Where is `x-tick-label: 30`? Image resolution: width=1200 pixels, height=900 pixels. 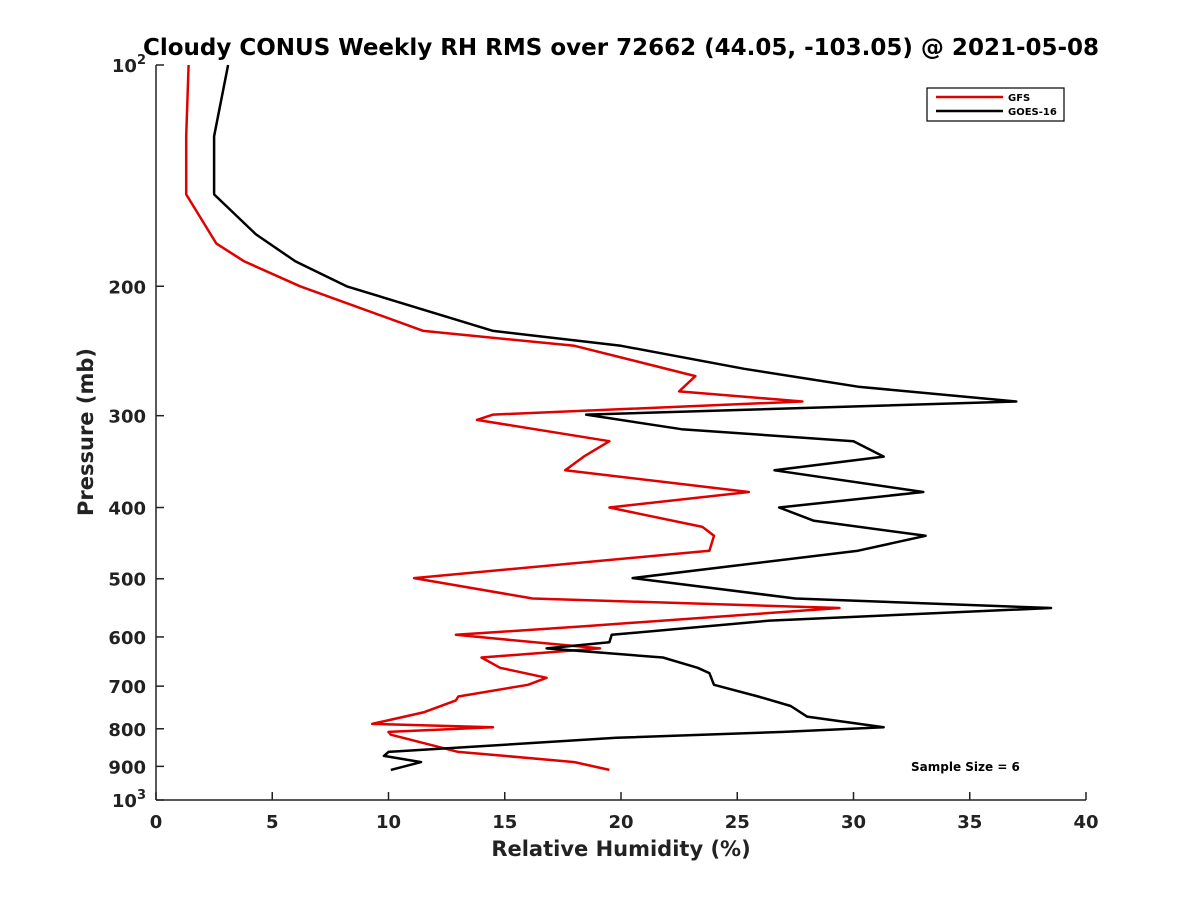
x-tick-label: 30 is located at coordinates (853, 822).